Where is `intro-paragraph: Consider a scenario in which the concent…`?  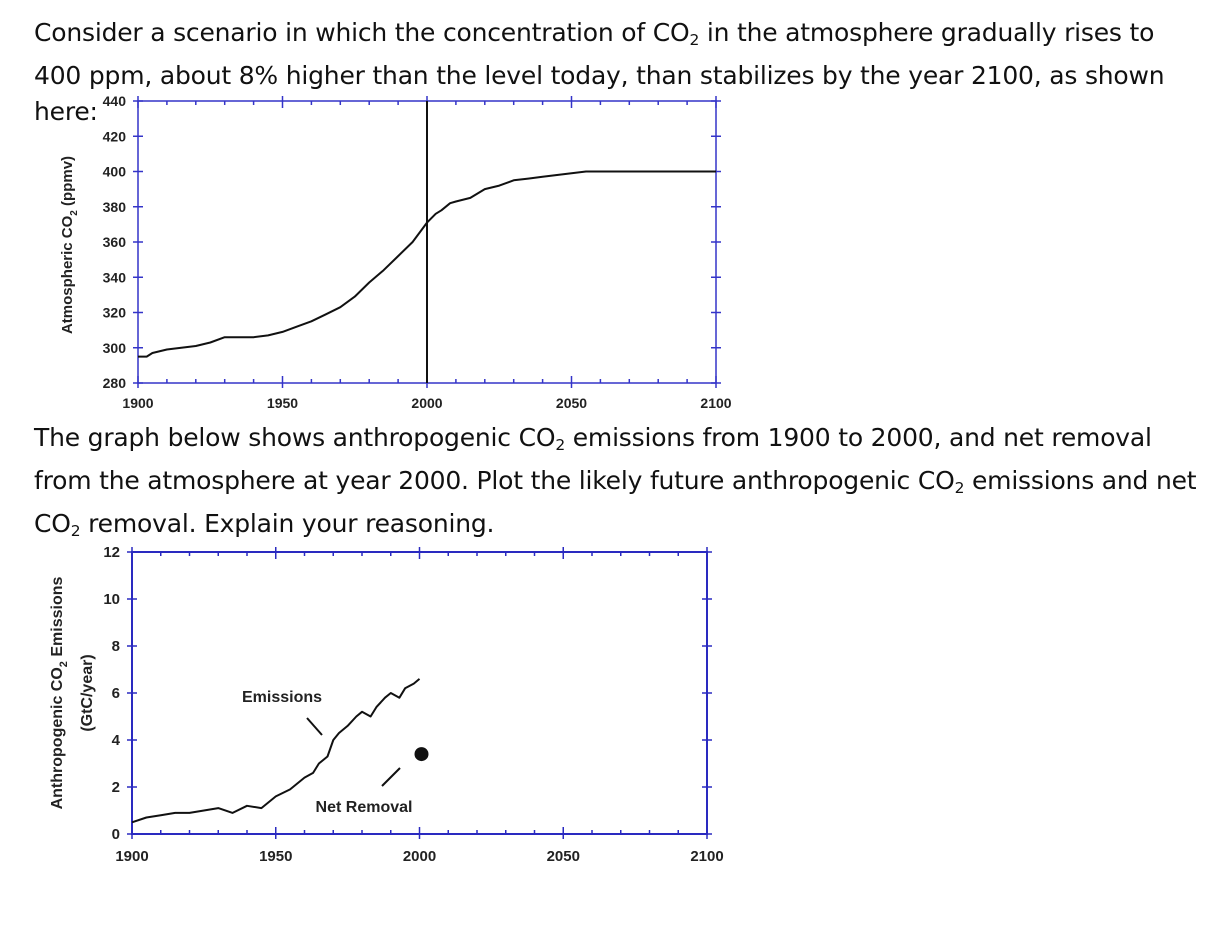 intro-paragraph: Consider a scenario in which the concent… is located at coordinates (619, 72).